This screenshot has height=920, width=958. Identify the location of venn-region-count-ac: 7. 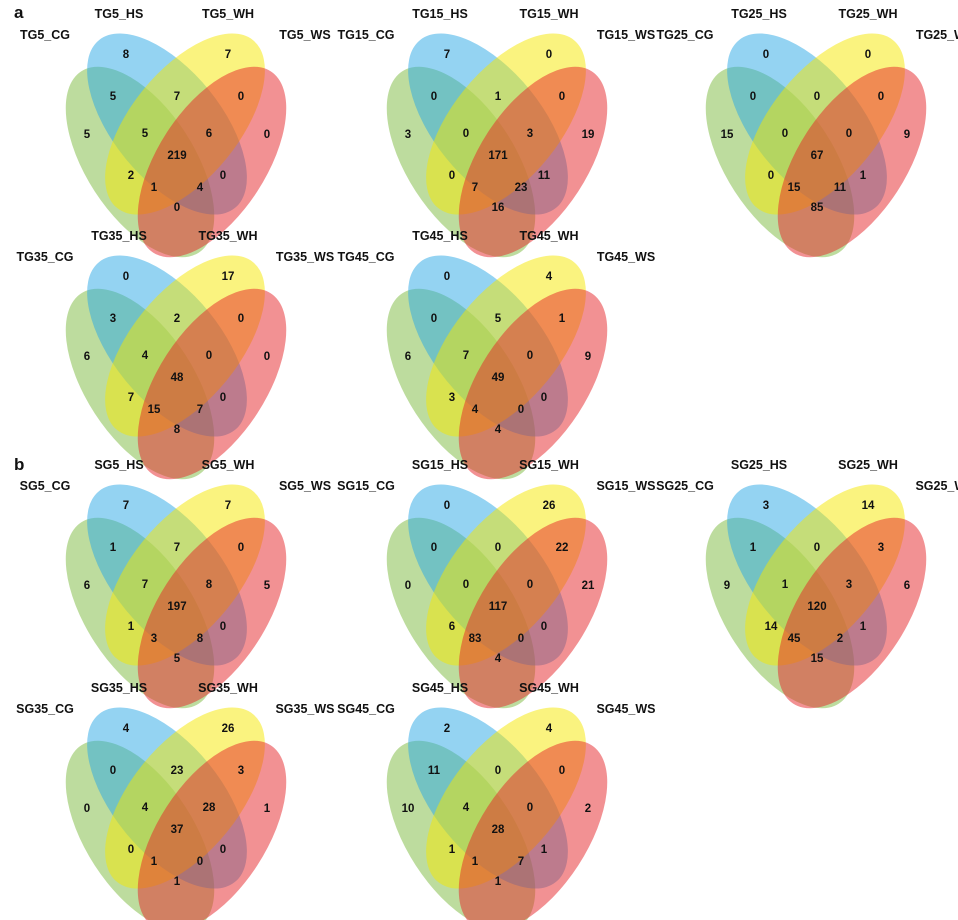
(131, 398).